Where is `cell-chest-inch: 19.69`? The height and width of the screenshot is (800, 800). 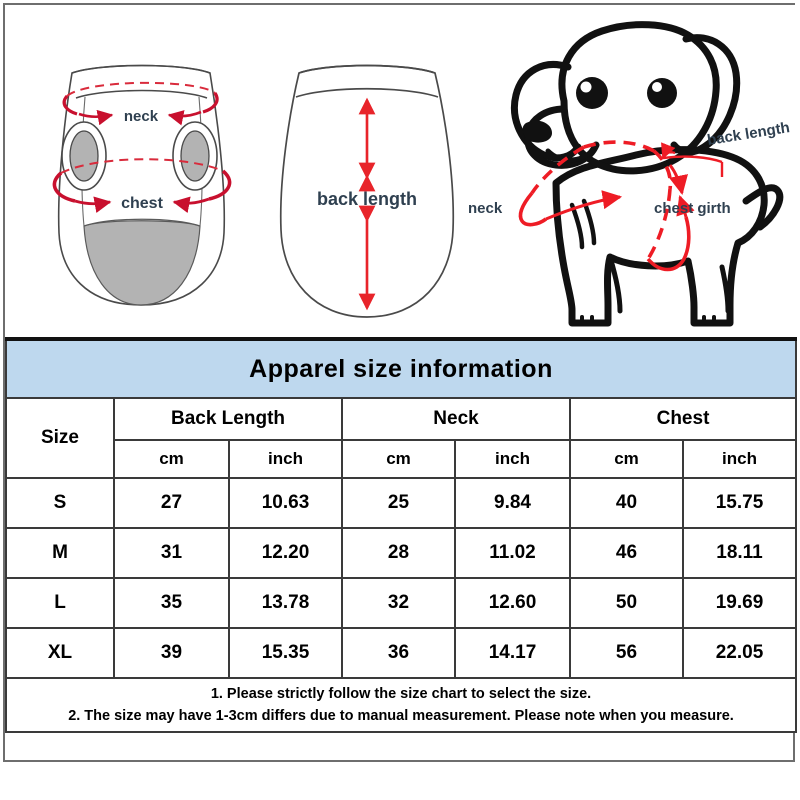
cell-chest-inch: 19.69 is located at coordinates (739, 603).